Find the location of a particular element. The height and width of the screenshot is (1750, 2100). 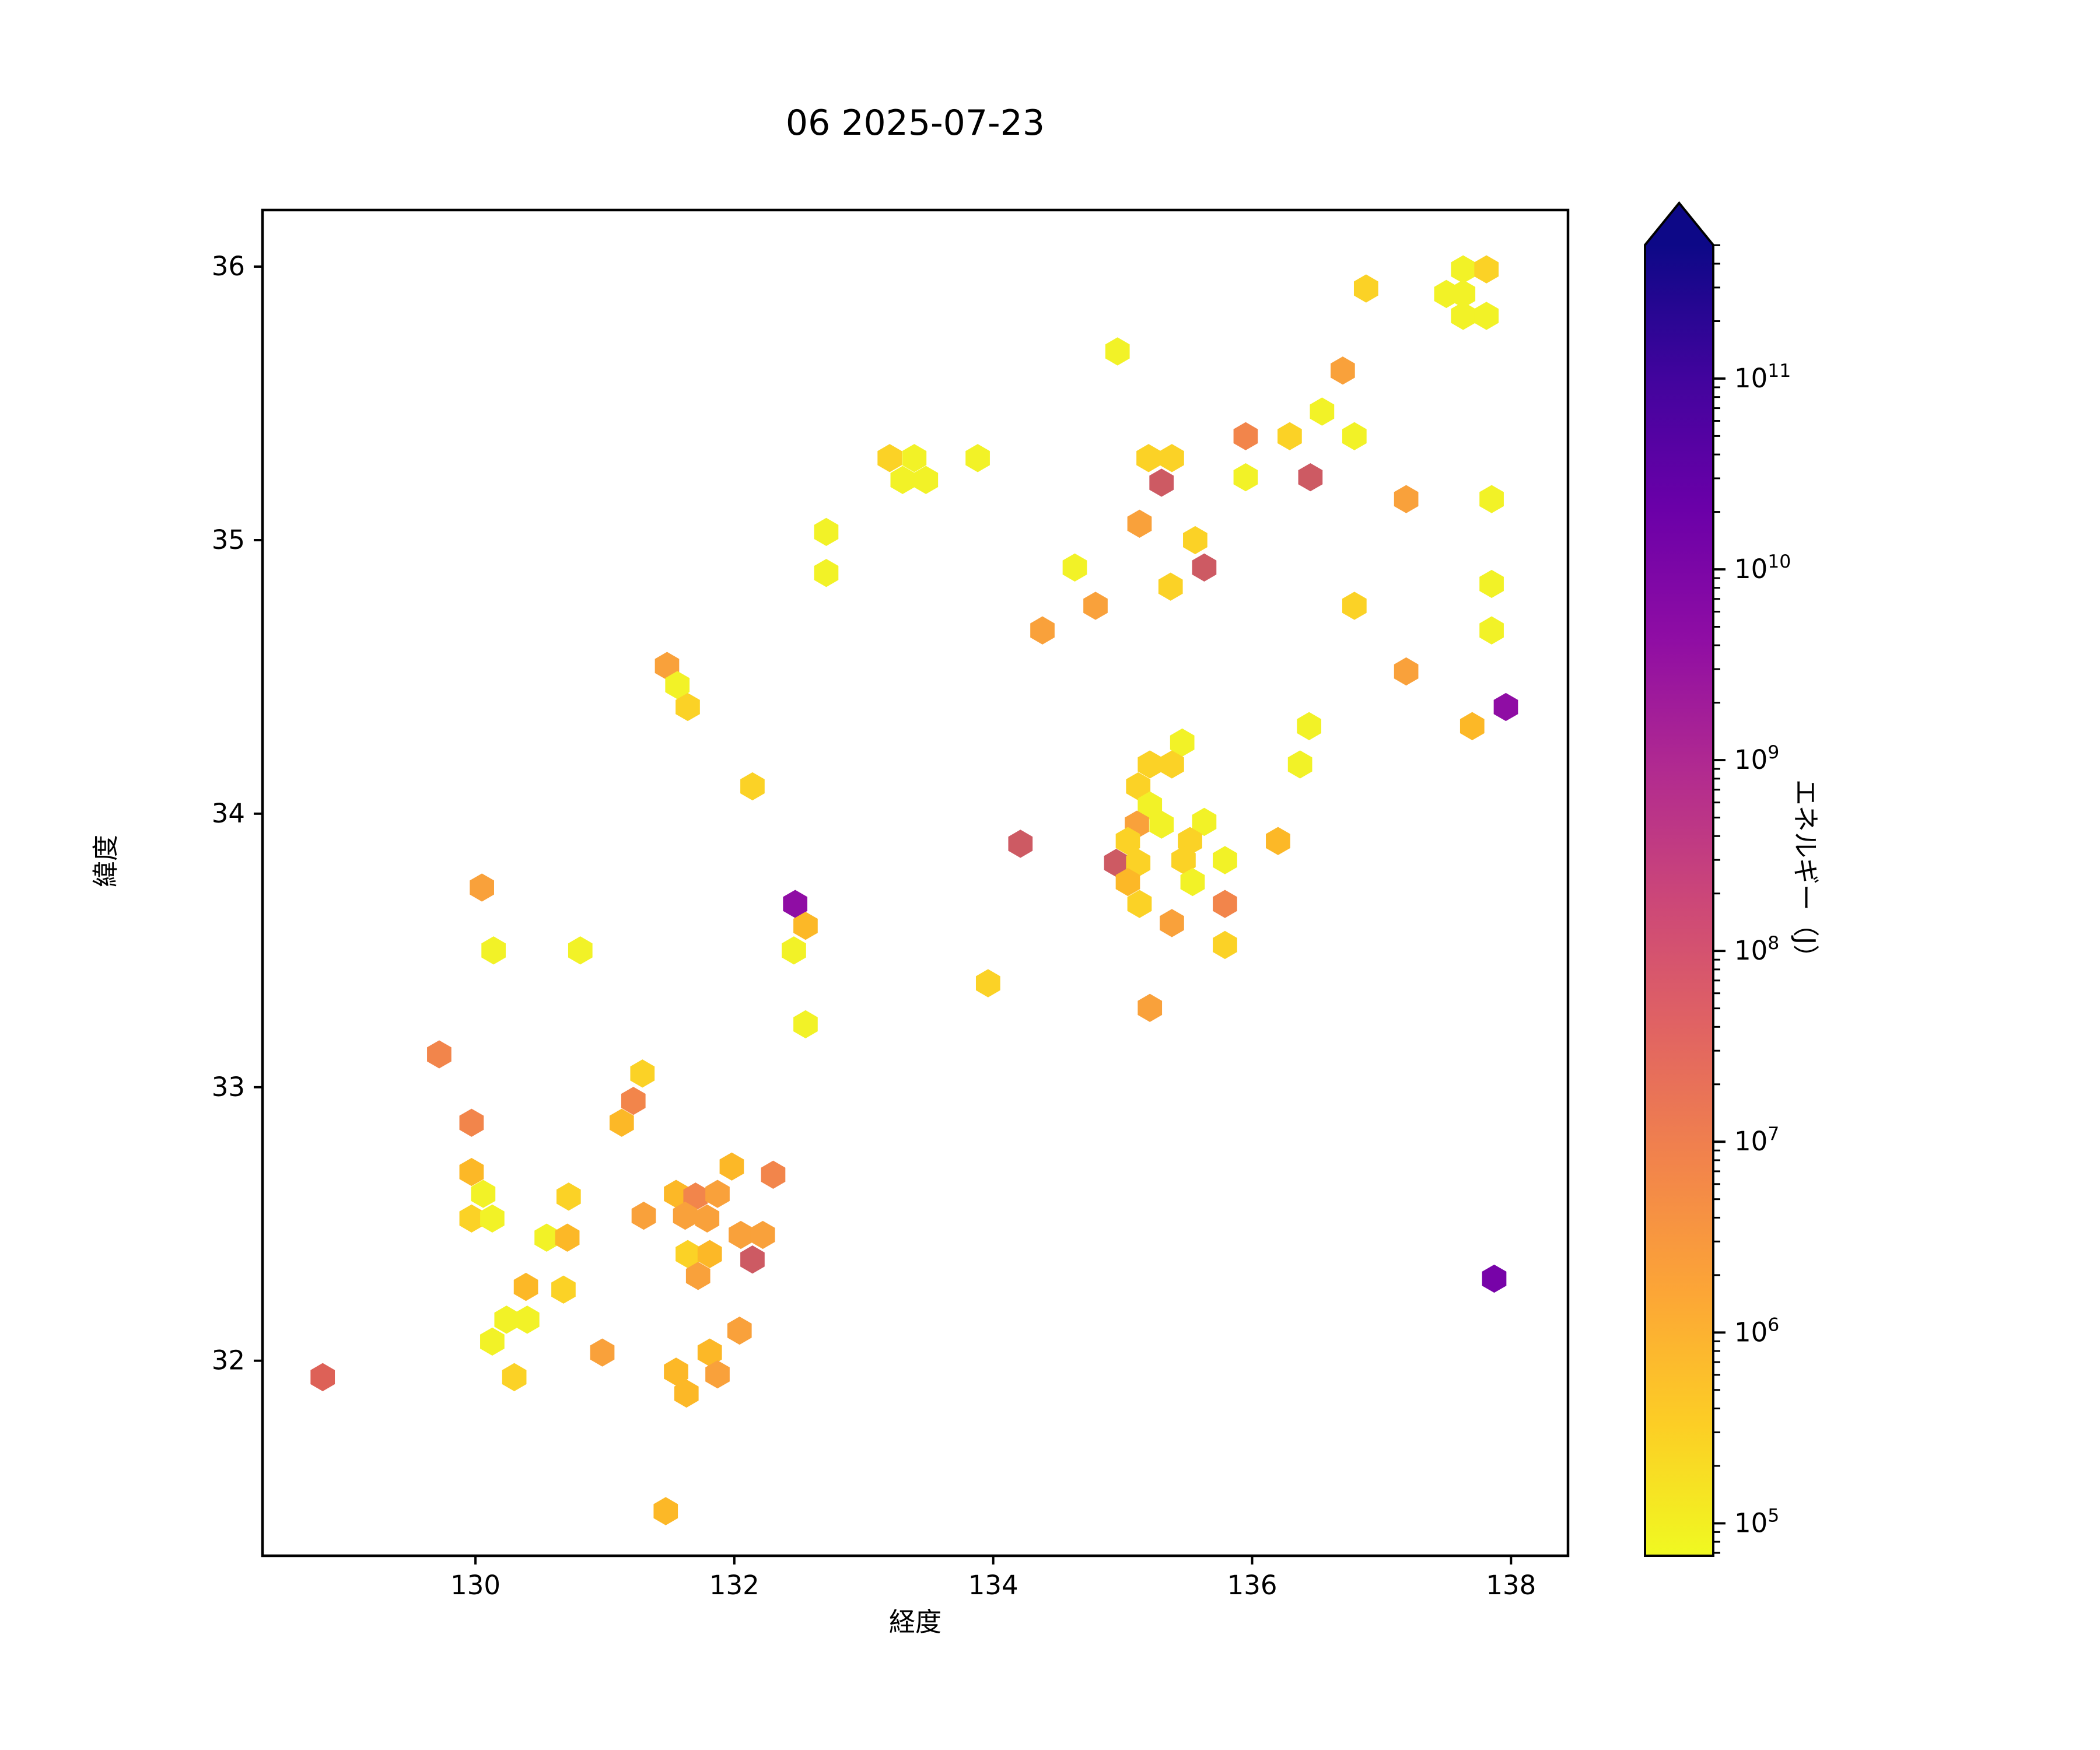

y-tick-label: 35 is located at coordinates (228, 539).